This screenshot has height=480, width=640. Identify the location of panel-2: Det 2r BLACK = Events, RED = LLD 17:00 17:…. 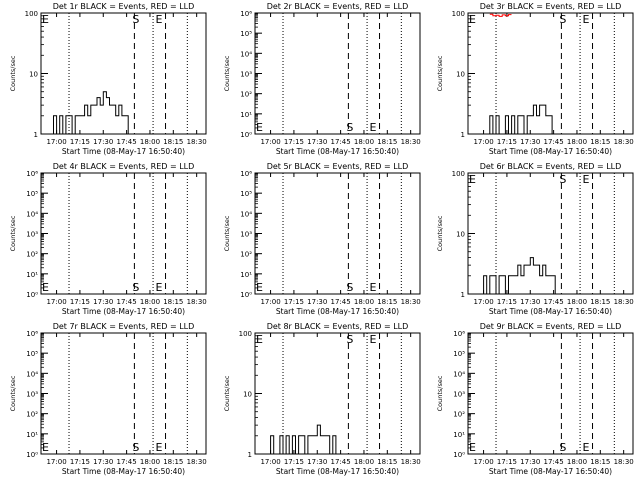
(322, 79).